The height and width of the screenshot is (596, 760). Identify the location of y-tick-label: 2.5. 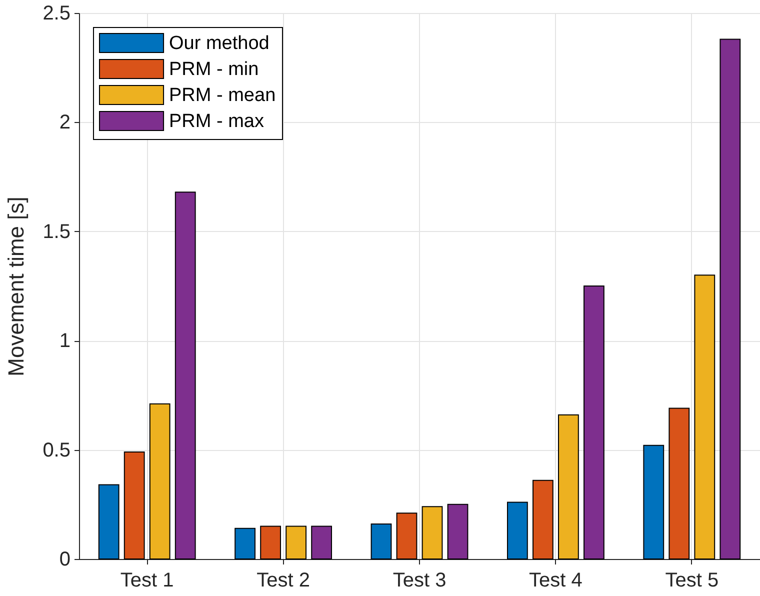
(56, 13).